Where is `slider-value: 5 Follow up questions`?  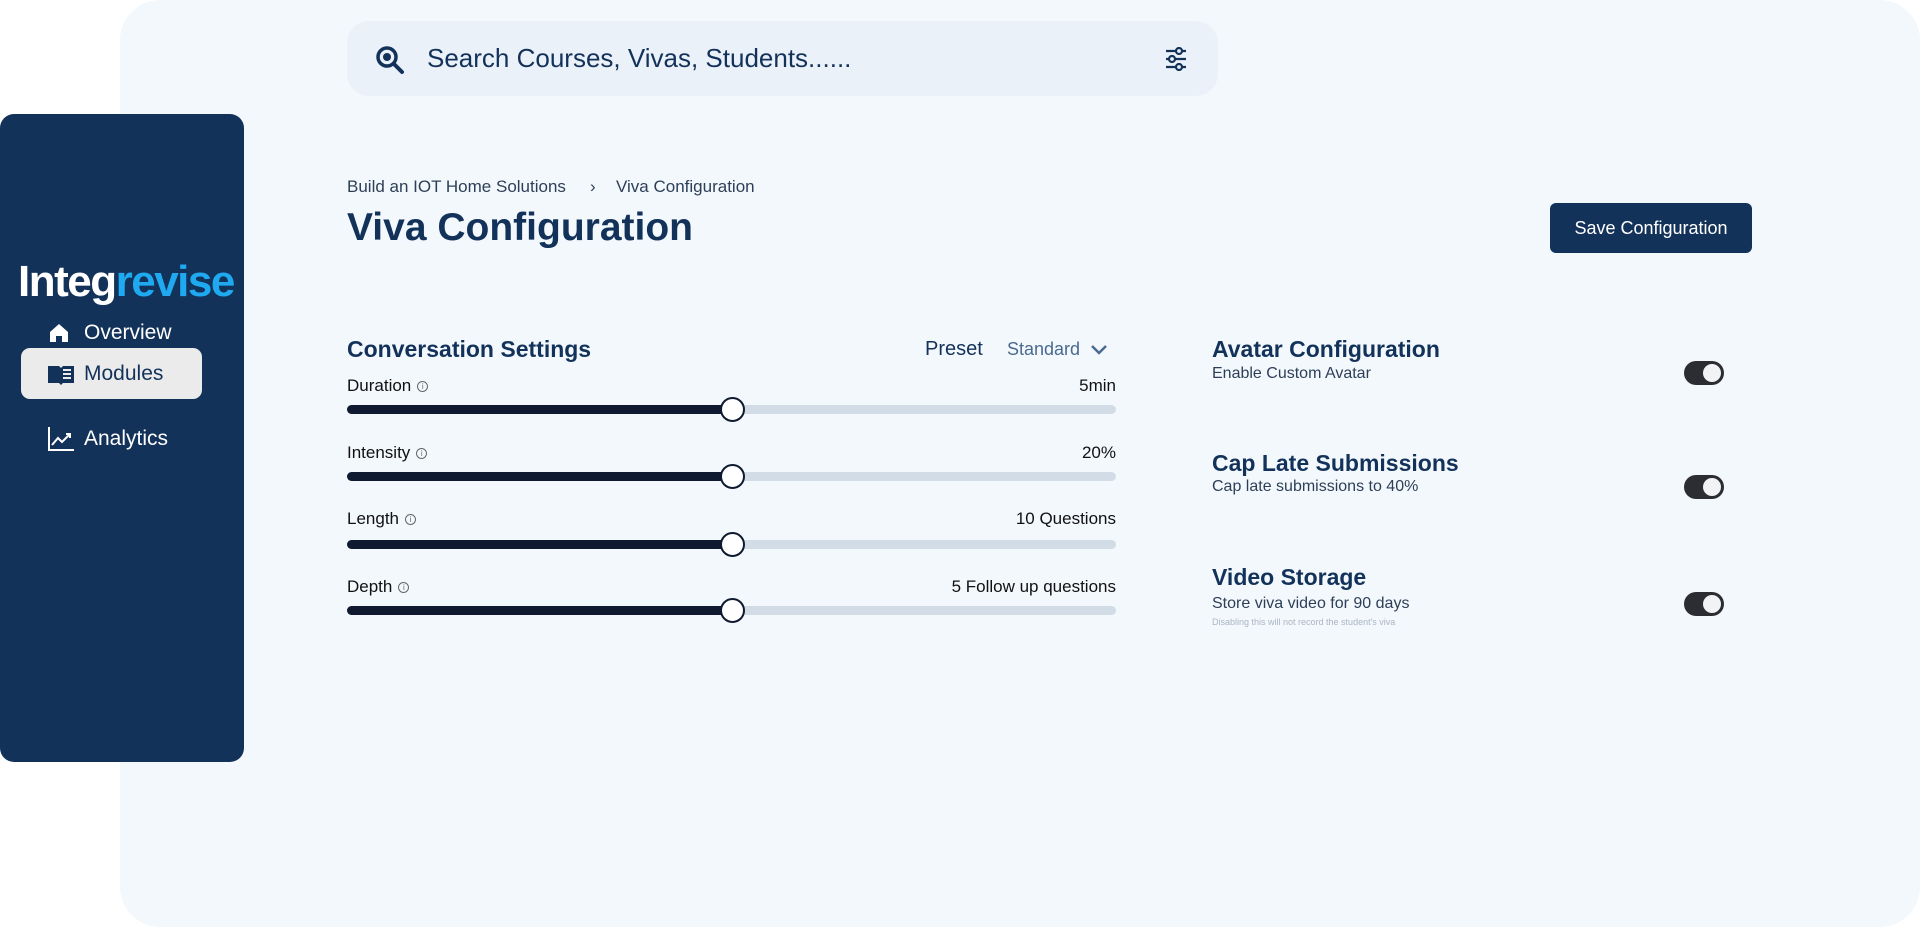
slider-value: 5 Follow up questions is located at coordinates (1033, 586).